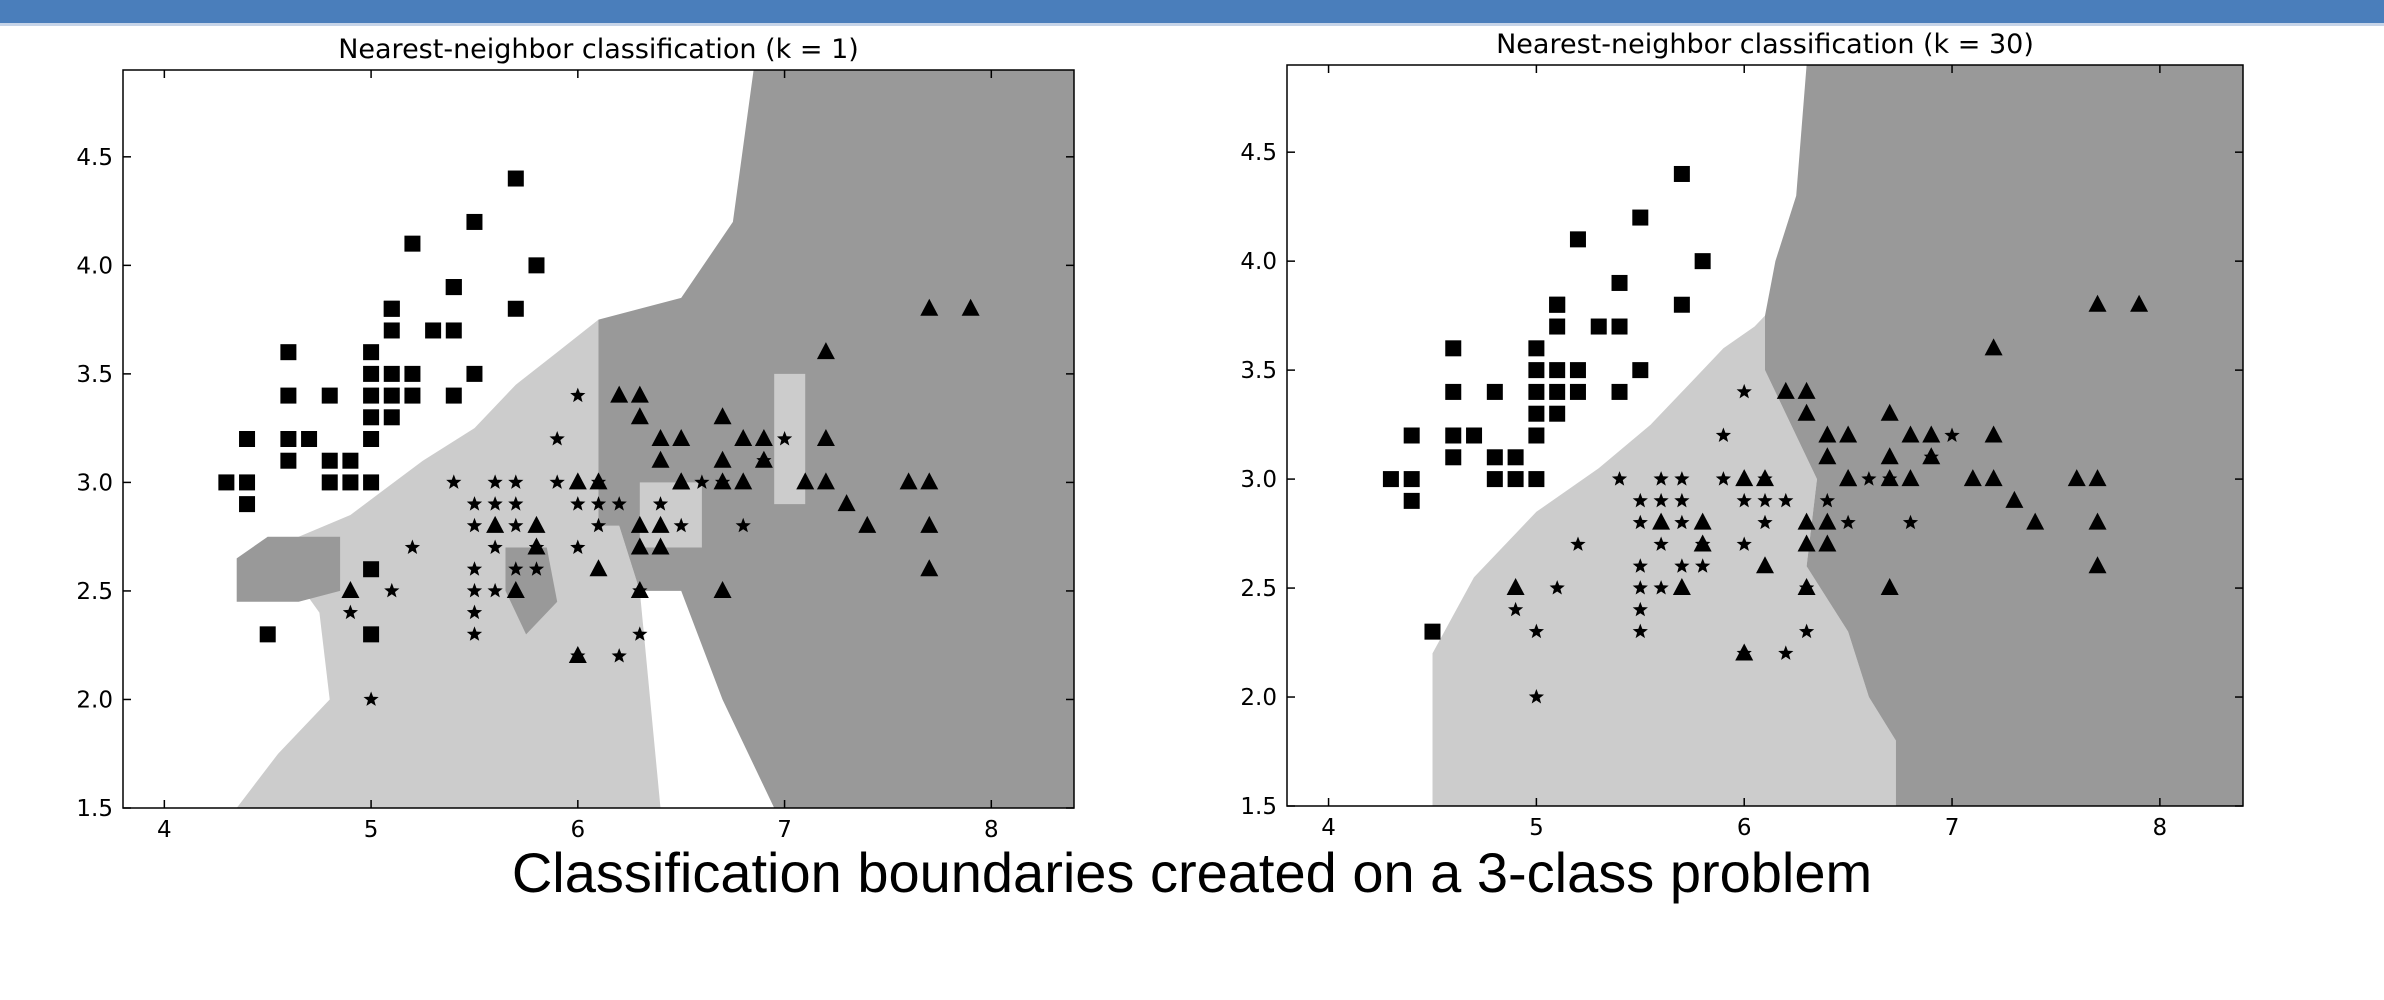 The width and height of the screenshot is (2384, 1000). I want to click on slide-header-bar, so click(1192, 11).